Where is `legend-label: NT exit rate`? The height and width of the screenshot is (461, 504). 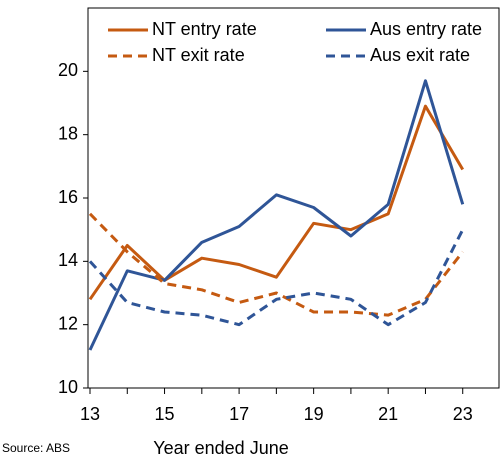
legend-label: NT exit rate is located at coordinates (198, 55).